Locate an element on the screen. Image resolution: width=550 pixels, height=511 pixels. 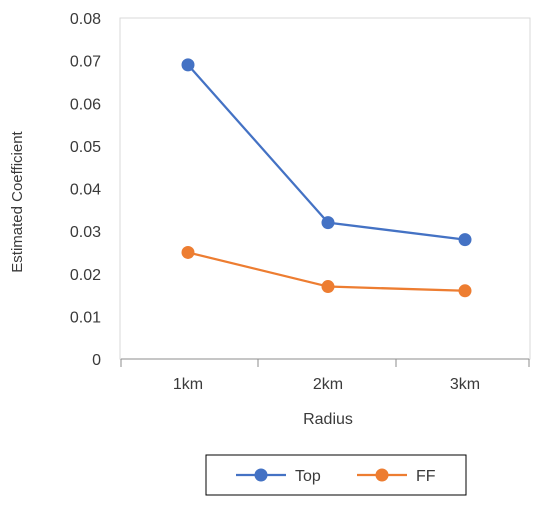
x-tick-label: 1km is located at coordinates (188, 384).